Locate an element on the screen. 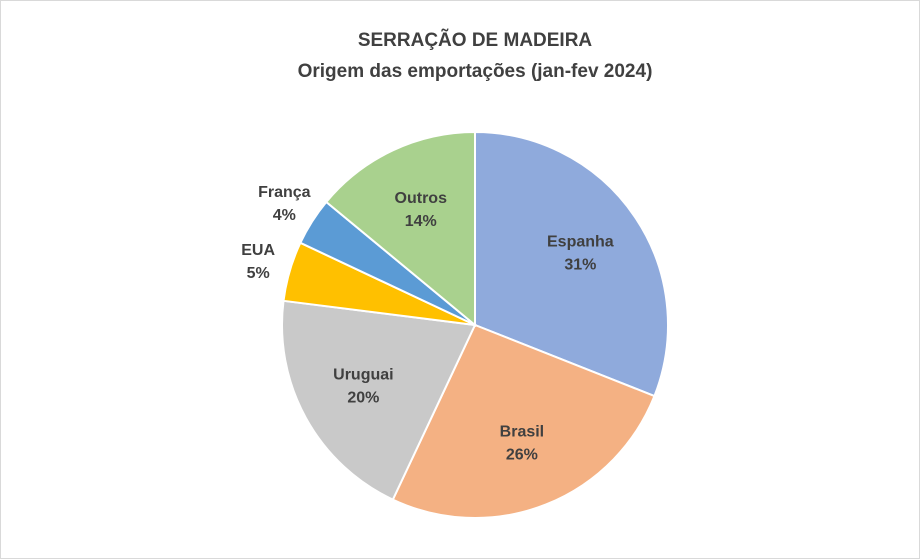 This screenshot has height=560, width=921. slice-value-label: 5% is located at coordinates (258, 273).